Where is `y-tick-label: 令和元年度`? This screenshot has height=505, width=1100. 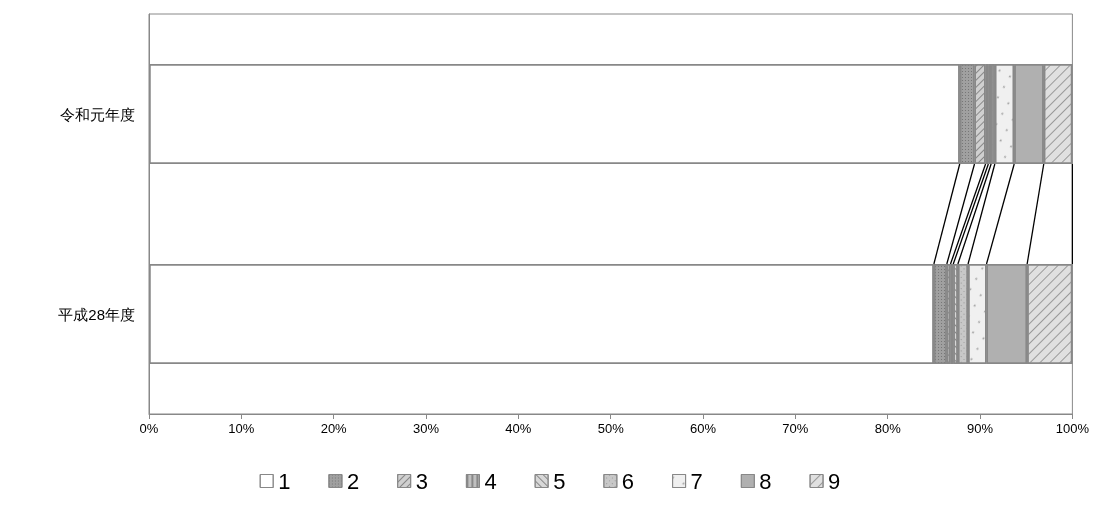 y-tick-label: 令和元年度 is located at coordinates (97, 114).